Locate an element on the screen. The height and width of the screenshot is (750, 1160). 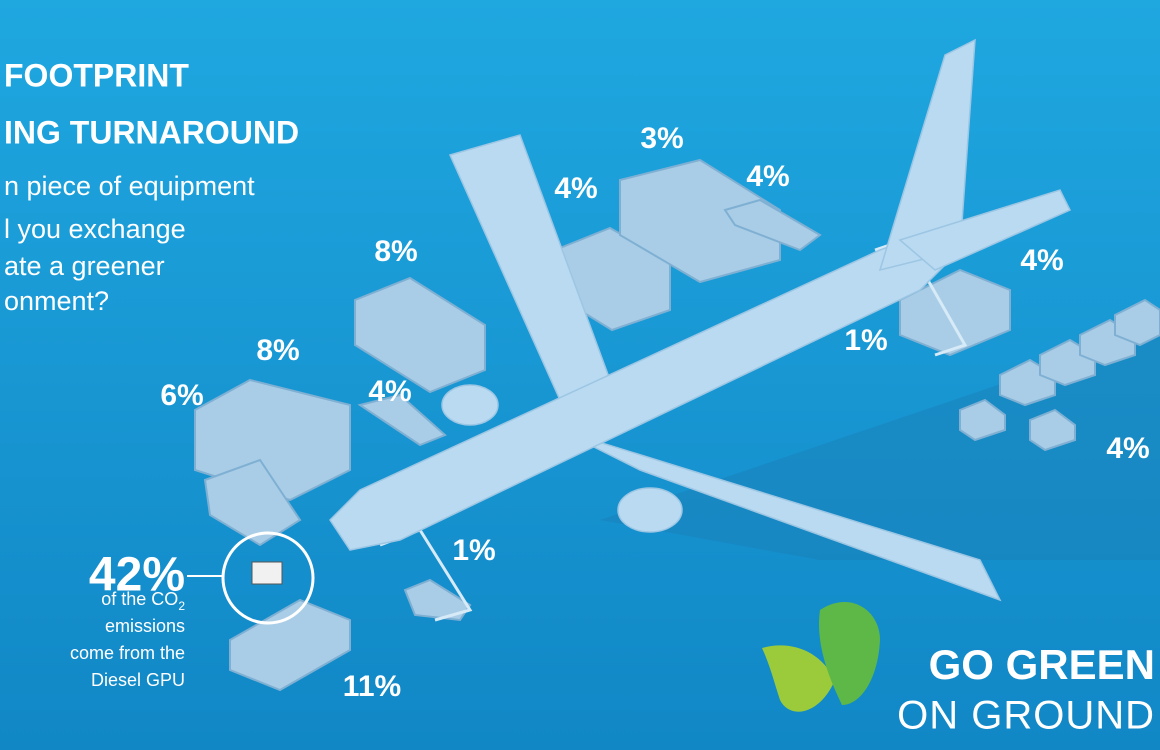
subtitle-line: l you exchange is located at coordinates (95, 229).